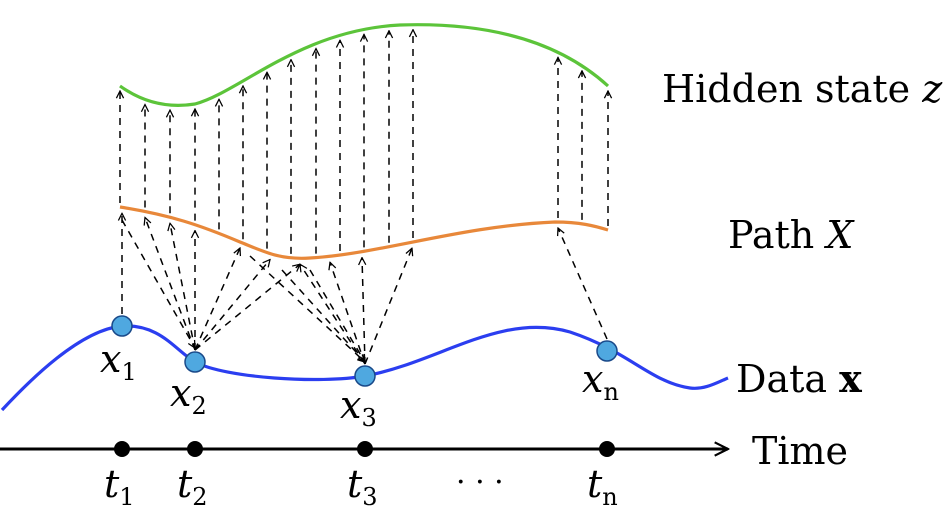 The image size is (952, 506). I want to click on data-point-label-x1: x1, so click(118, 361).